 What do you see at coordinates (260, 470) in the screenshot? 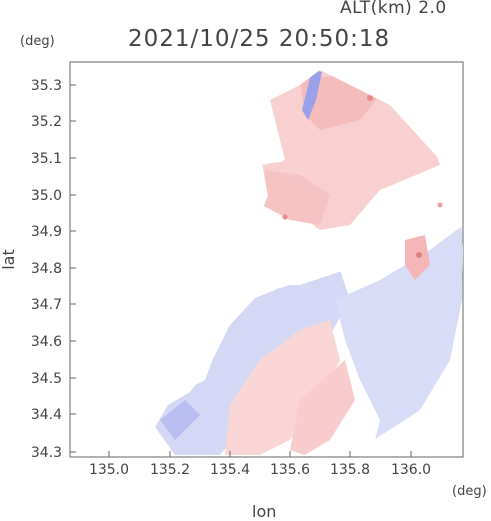
I see `x-tick-labels: 135.0 135.2 135.4 135.6 135.8 136.0` at bounding box center [260, 470].